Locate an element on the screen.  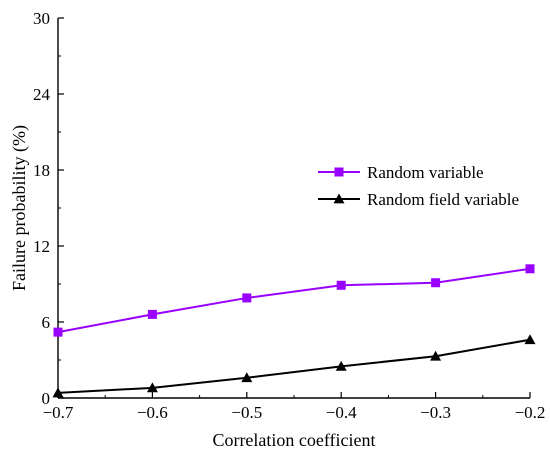
y-tick-label: 0 is located at coordinates (46, 398).